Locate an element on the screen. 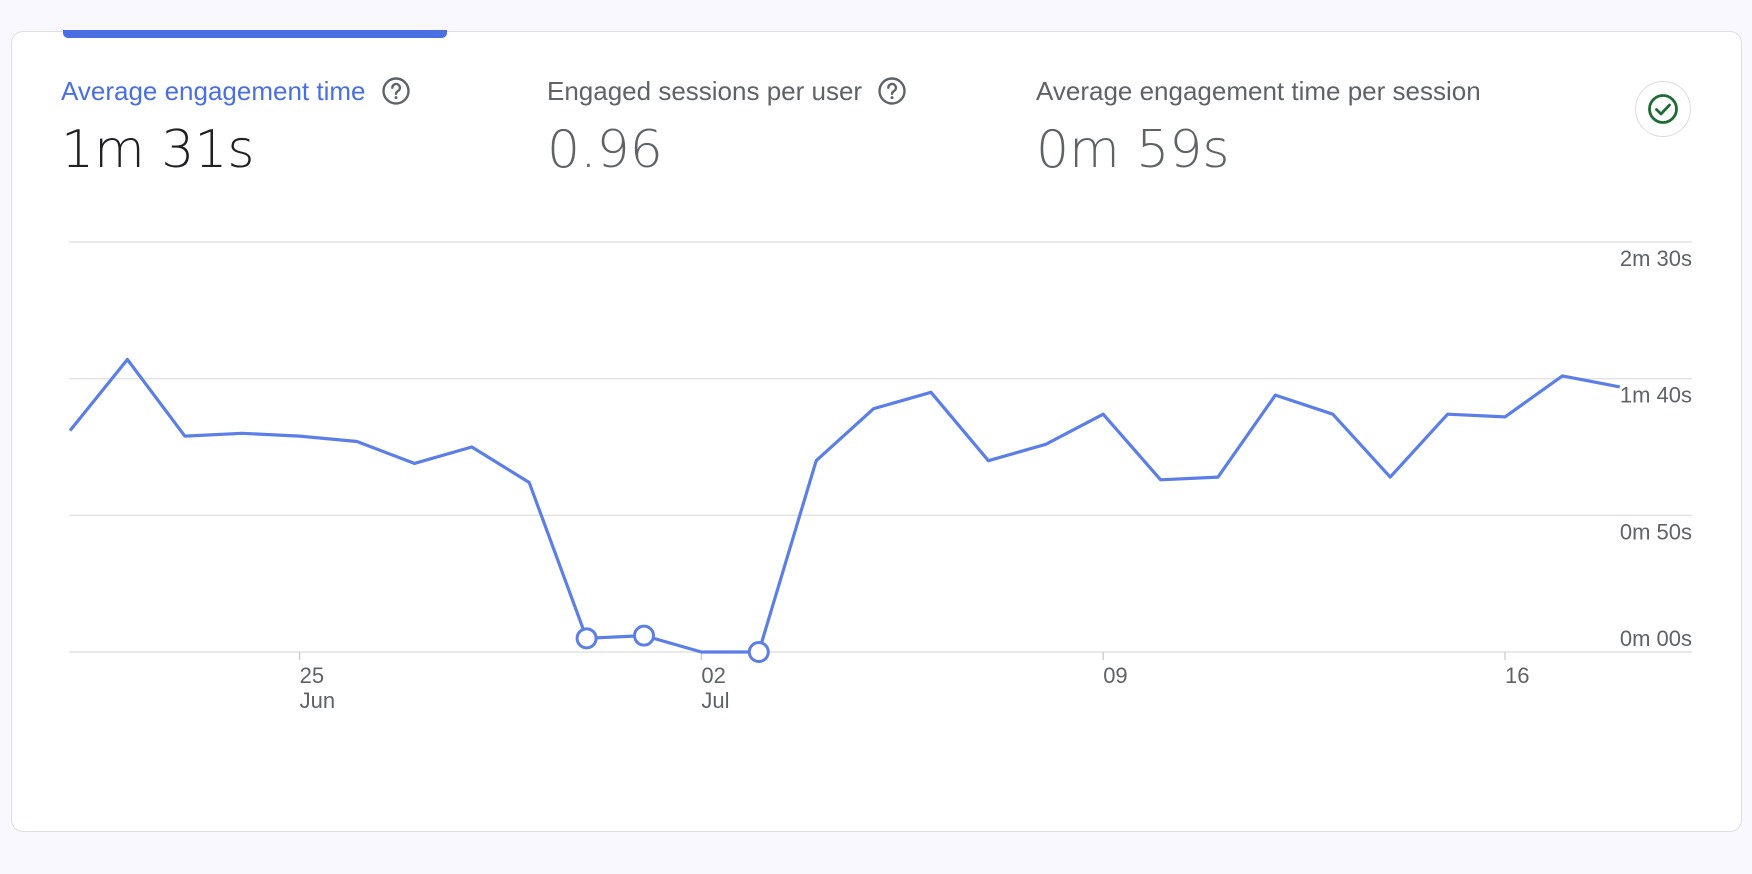 The width and height of the screenshot is (1752, 874). metric-average-engagement-time: Average engagement time 1m 31s is located at coordinates (236, 126).